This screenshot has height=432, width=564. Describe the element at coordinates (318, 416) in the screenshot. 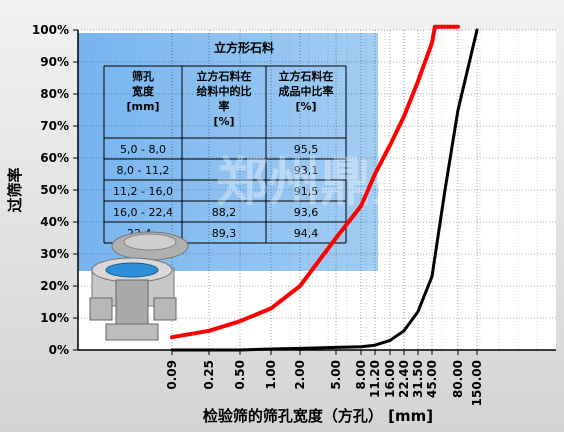

I see `x-axis-label: 检验筛的筛孔宽度（方孔） [mm]` at that location.